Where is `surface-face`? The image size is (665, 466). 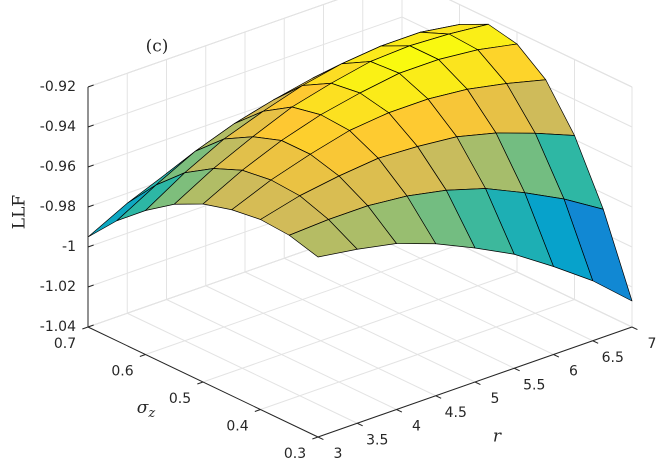
surface-face is located at coordinates (323, 238).